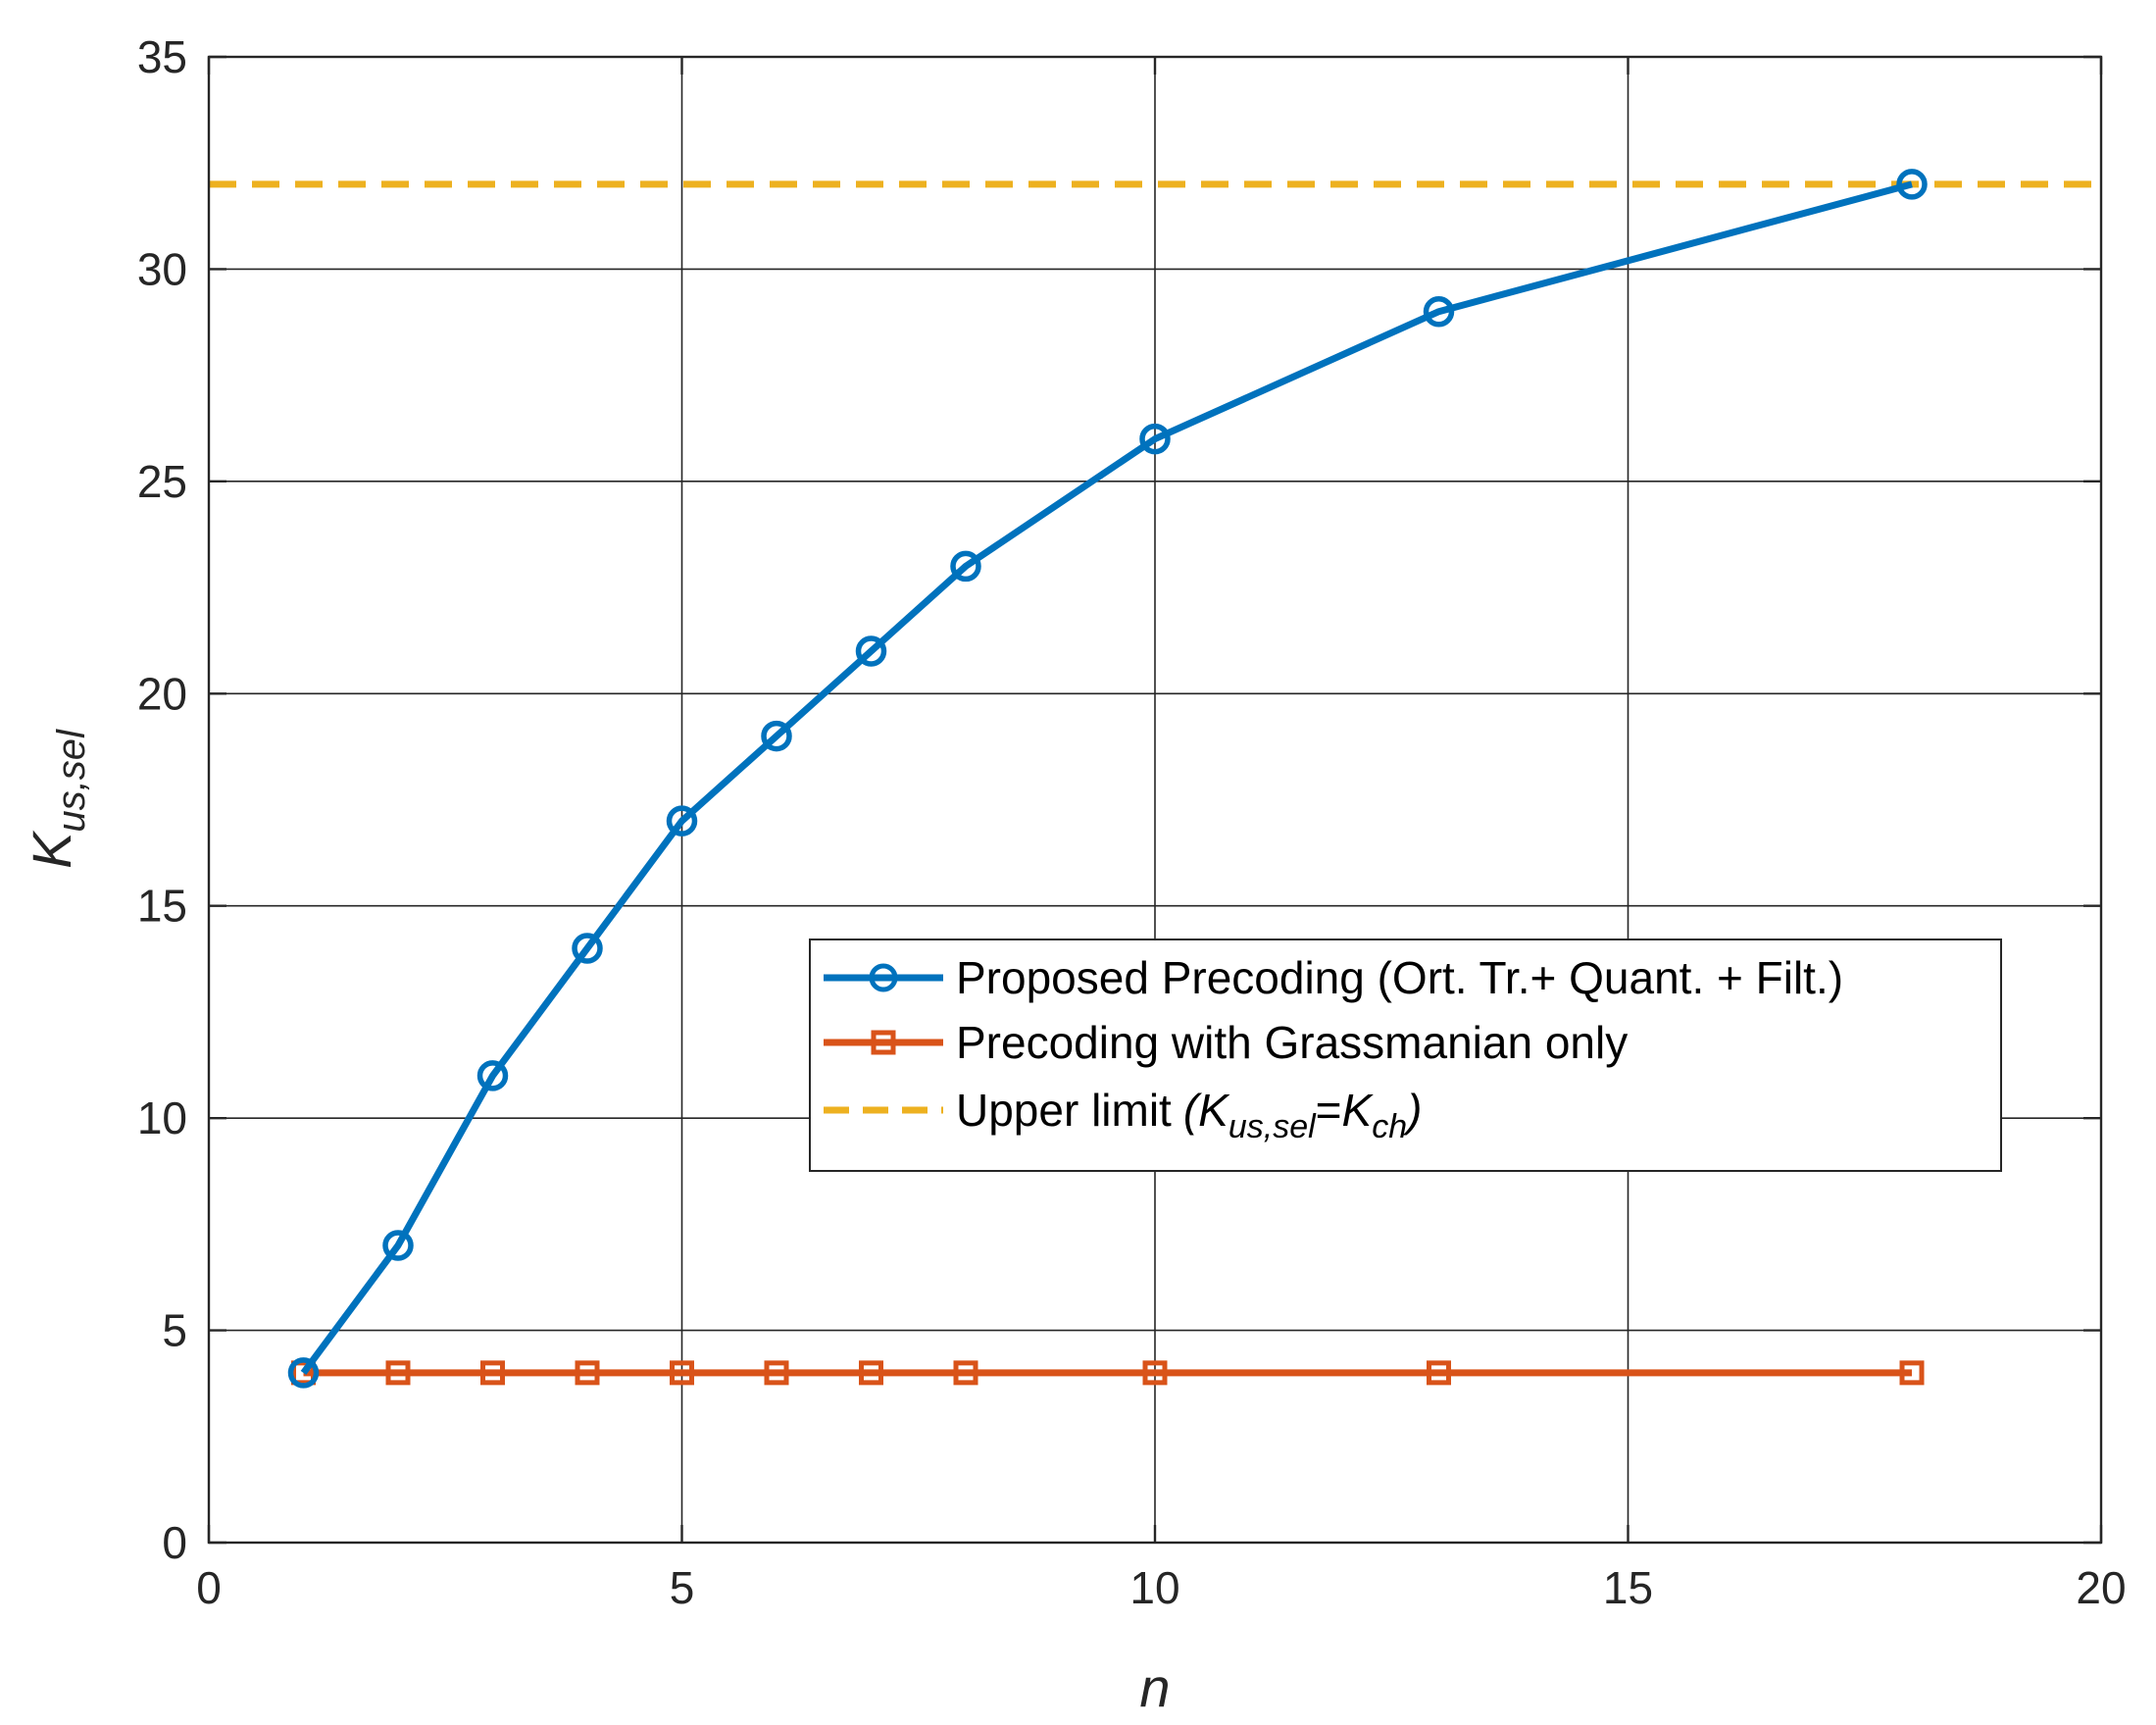  I want to click on y-tick-label: 25, so click(162, 482).